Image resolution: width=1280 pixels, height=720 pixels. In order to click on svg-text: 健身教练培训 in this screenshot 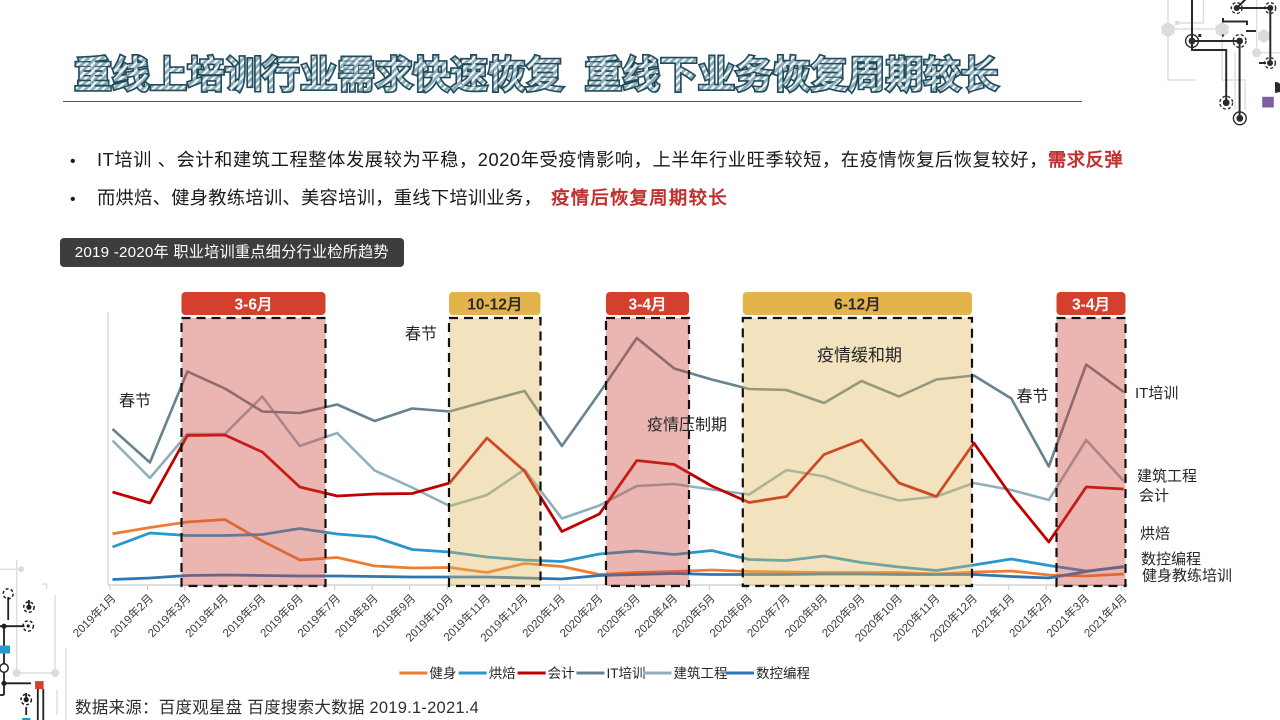, I will do `click(1187, 576)`.